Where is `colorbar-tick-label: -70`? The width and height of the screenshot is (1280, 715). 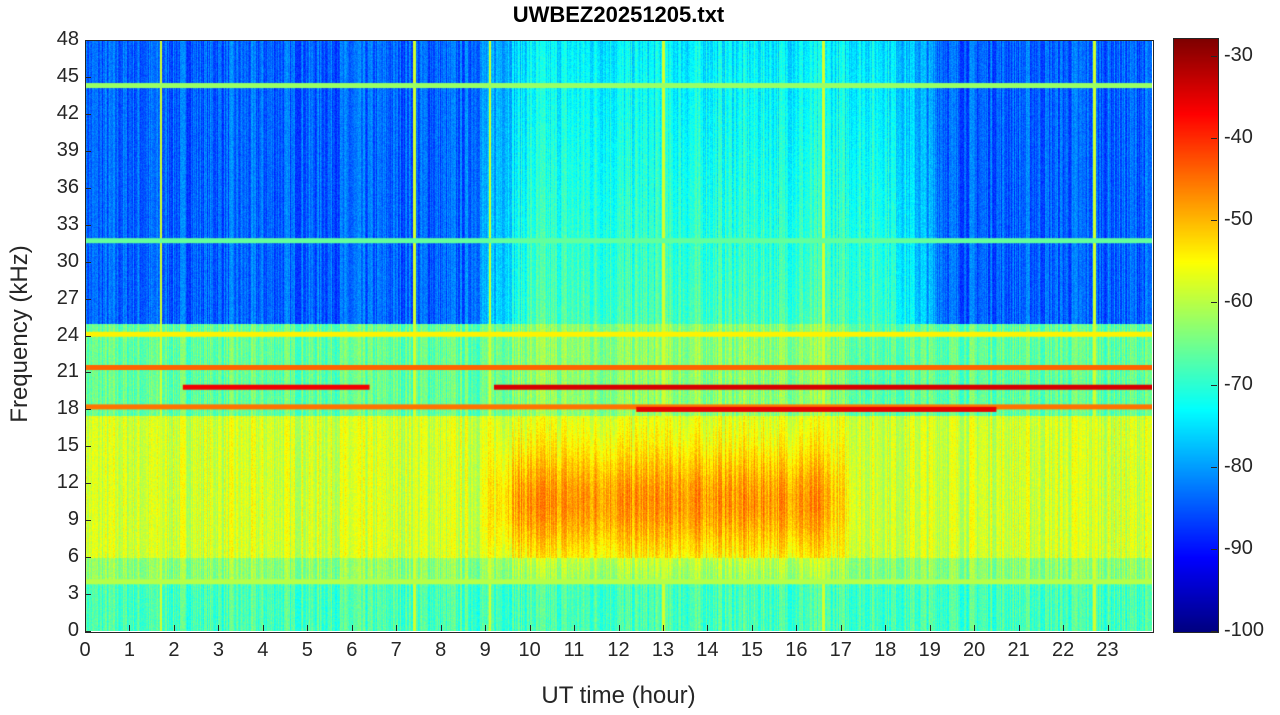
colorbar-tick-label: -70 is located at coordinates (1238, 383).